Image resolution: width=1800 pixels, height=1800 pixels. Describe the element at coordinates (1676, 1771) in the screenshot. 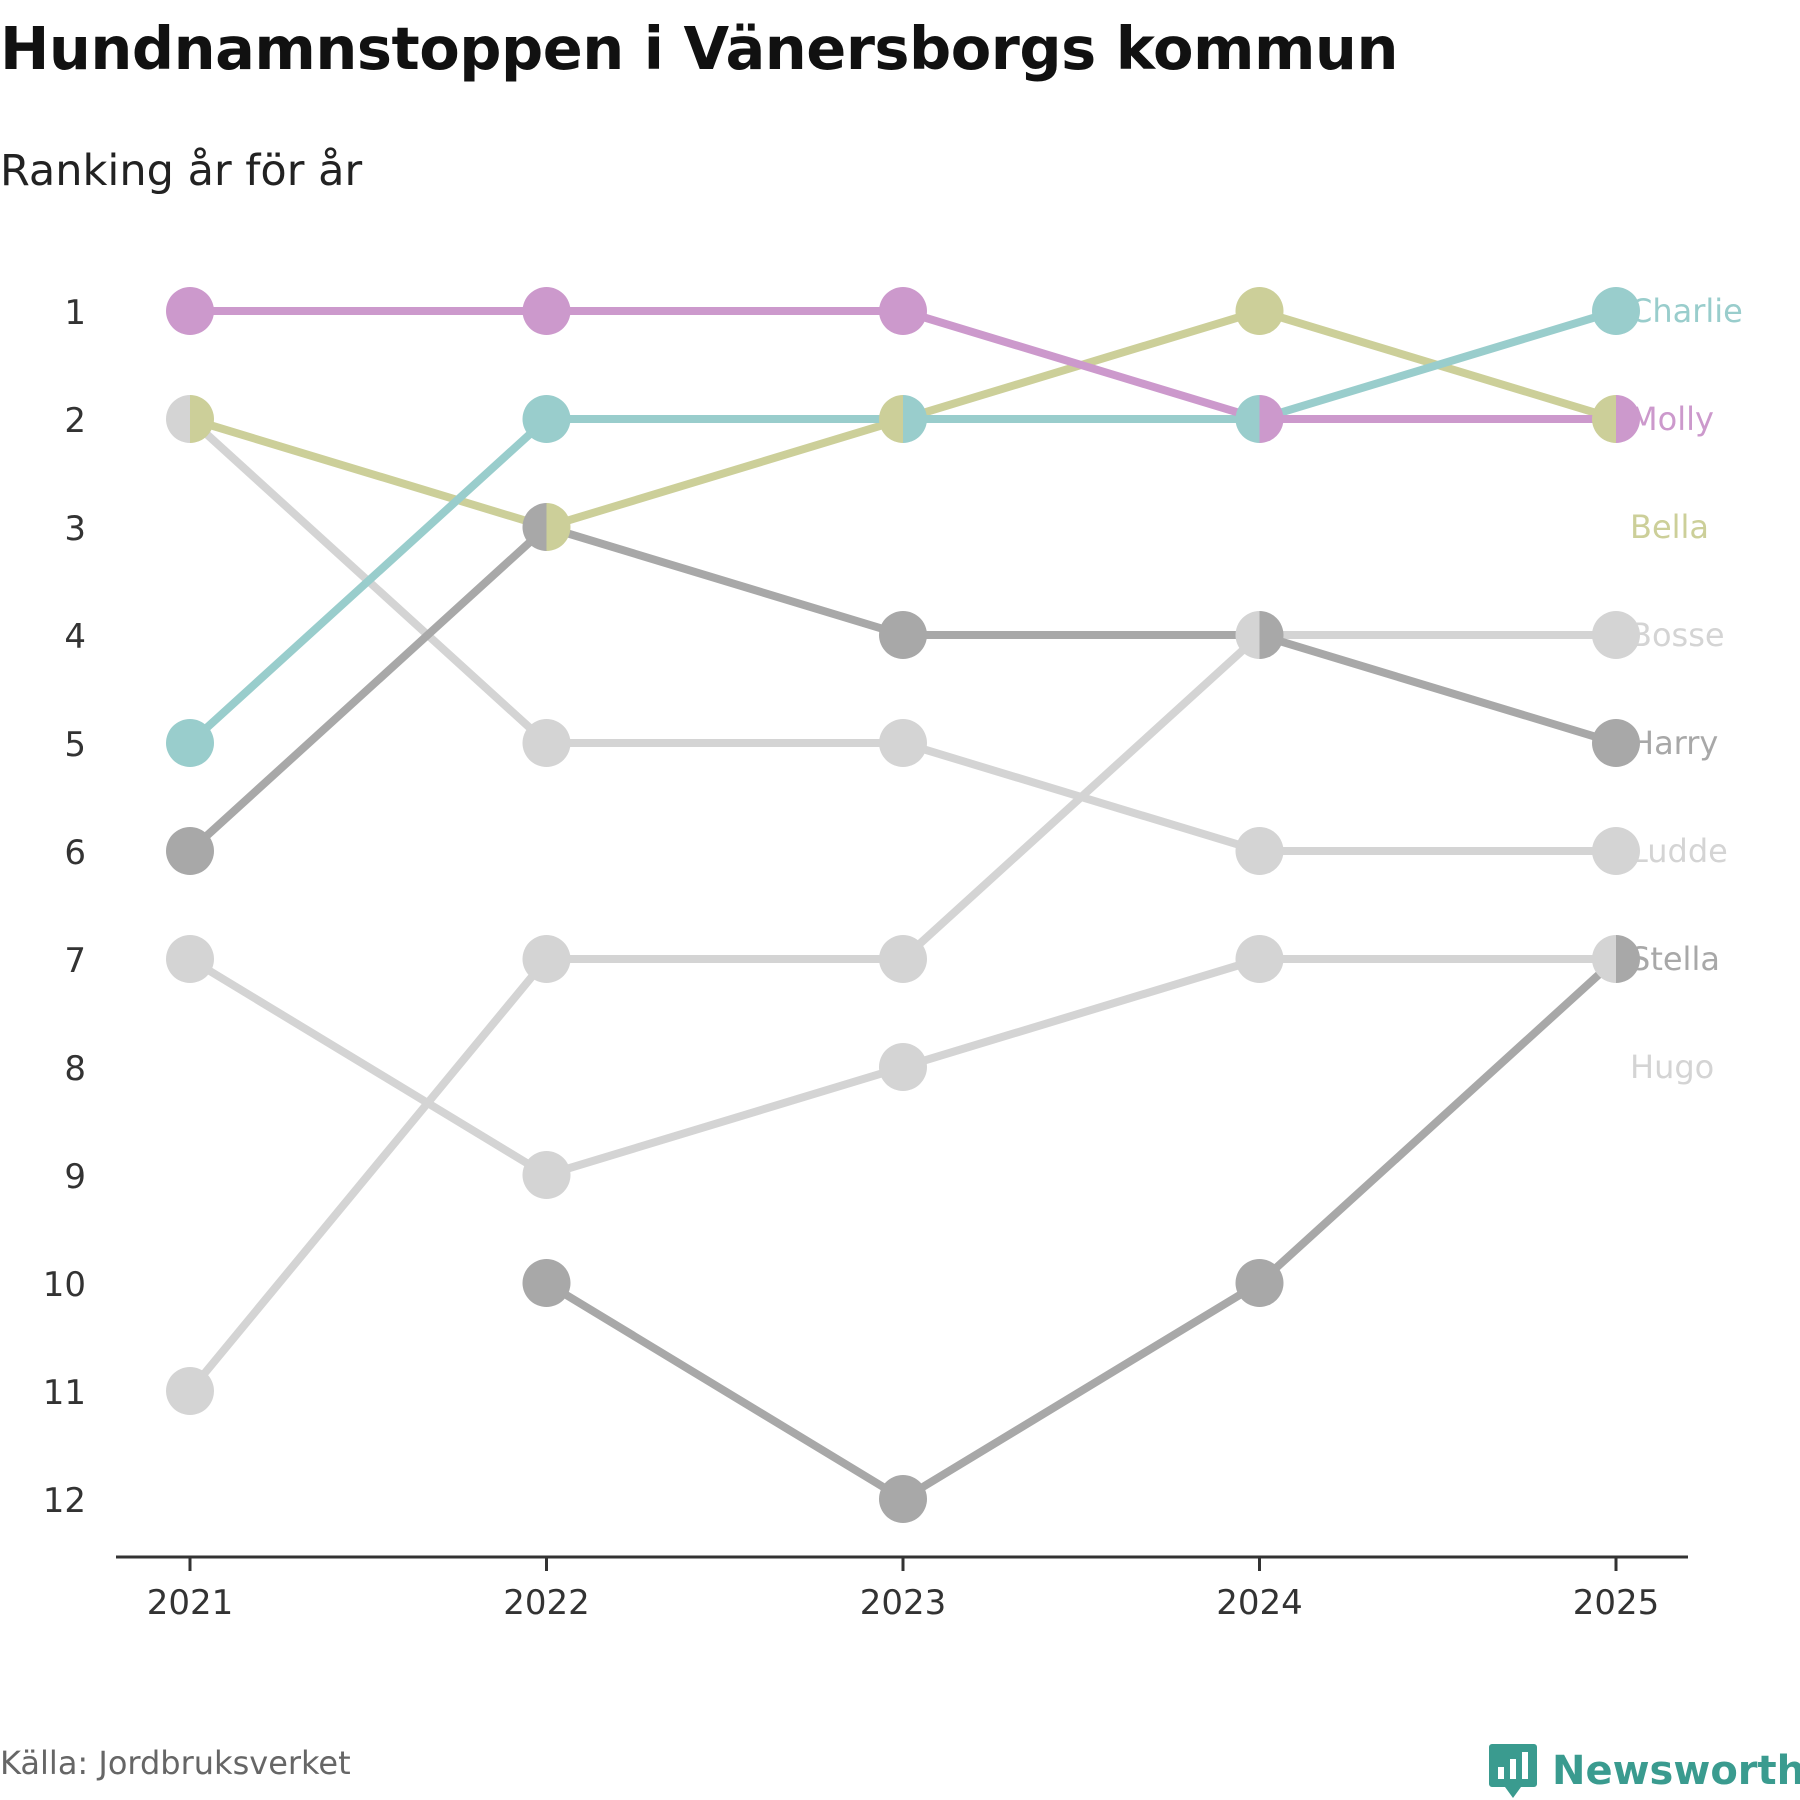

I see `brand-name: Newsworthy` at that location.